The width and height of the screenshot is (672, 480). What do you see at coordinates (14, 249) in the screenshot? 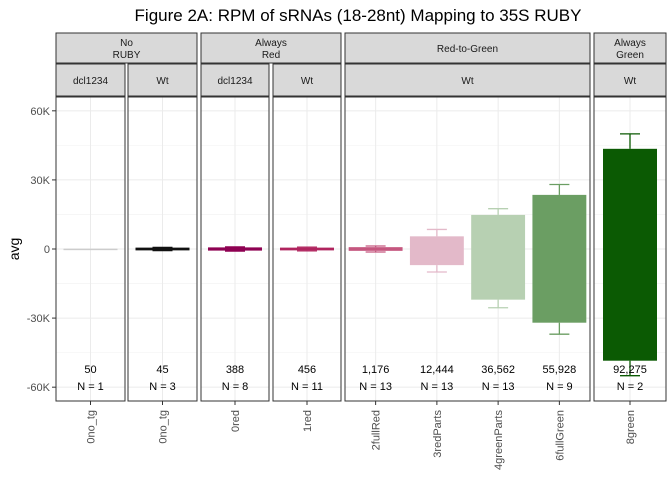
I see `y-axis-label: avg` at bounding box center [14, 249].